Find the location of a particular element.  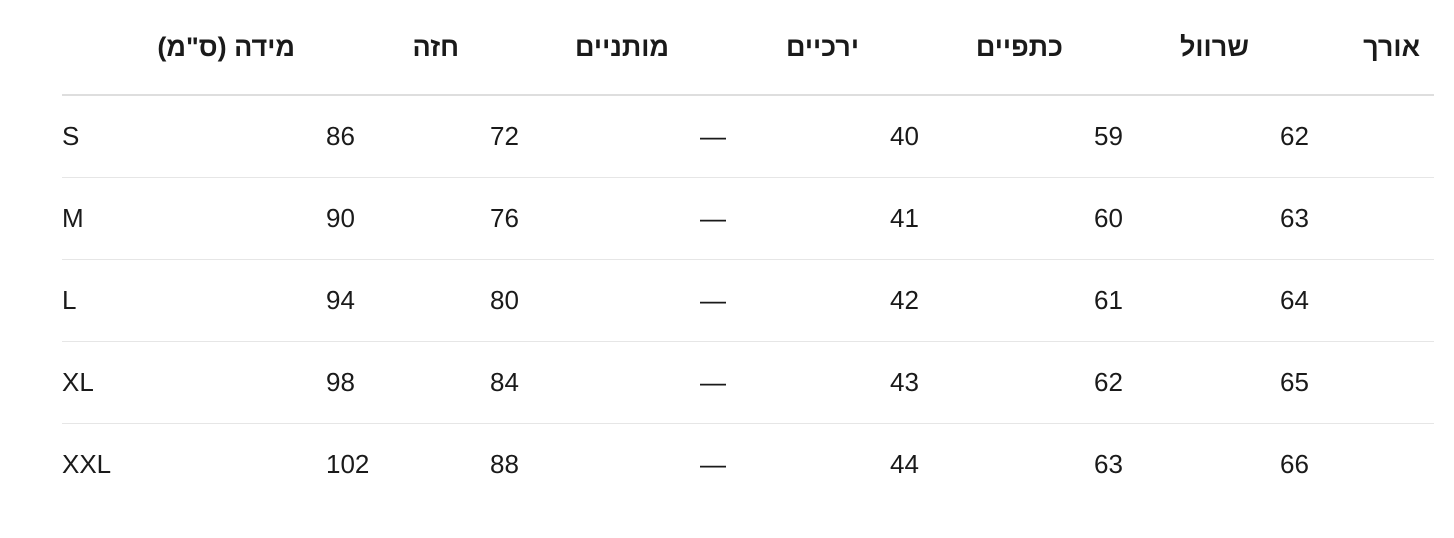

cell-shoulders: 43 is located at coordinates (992, 382).